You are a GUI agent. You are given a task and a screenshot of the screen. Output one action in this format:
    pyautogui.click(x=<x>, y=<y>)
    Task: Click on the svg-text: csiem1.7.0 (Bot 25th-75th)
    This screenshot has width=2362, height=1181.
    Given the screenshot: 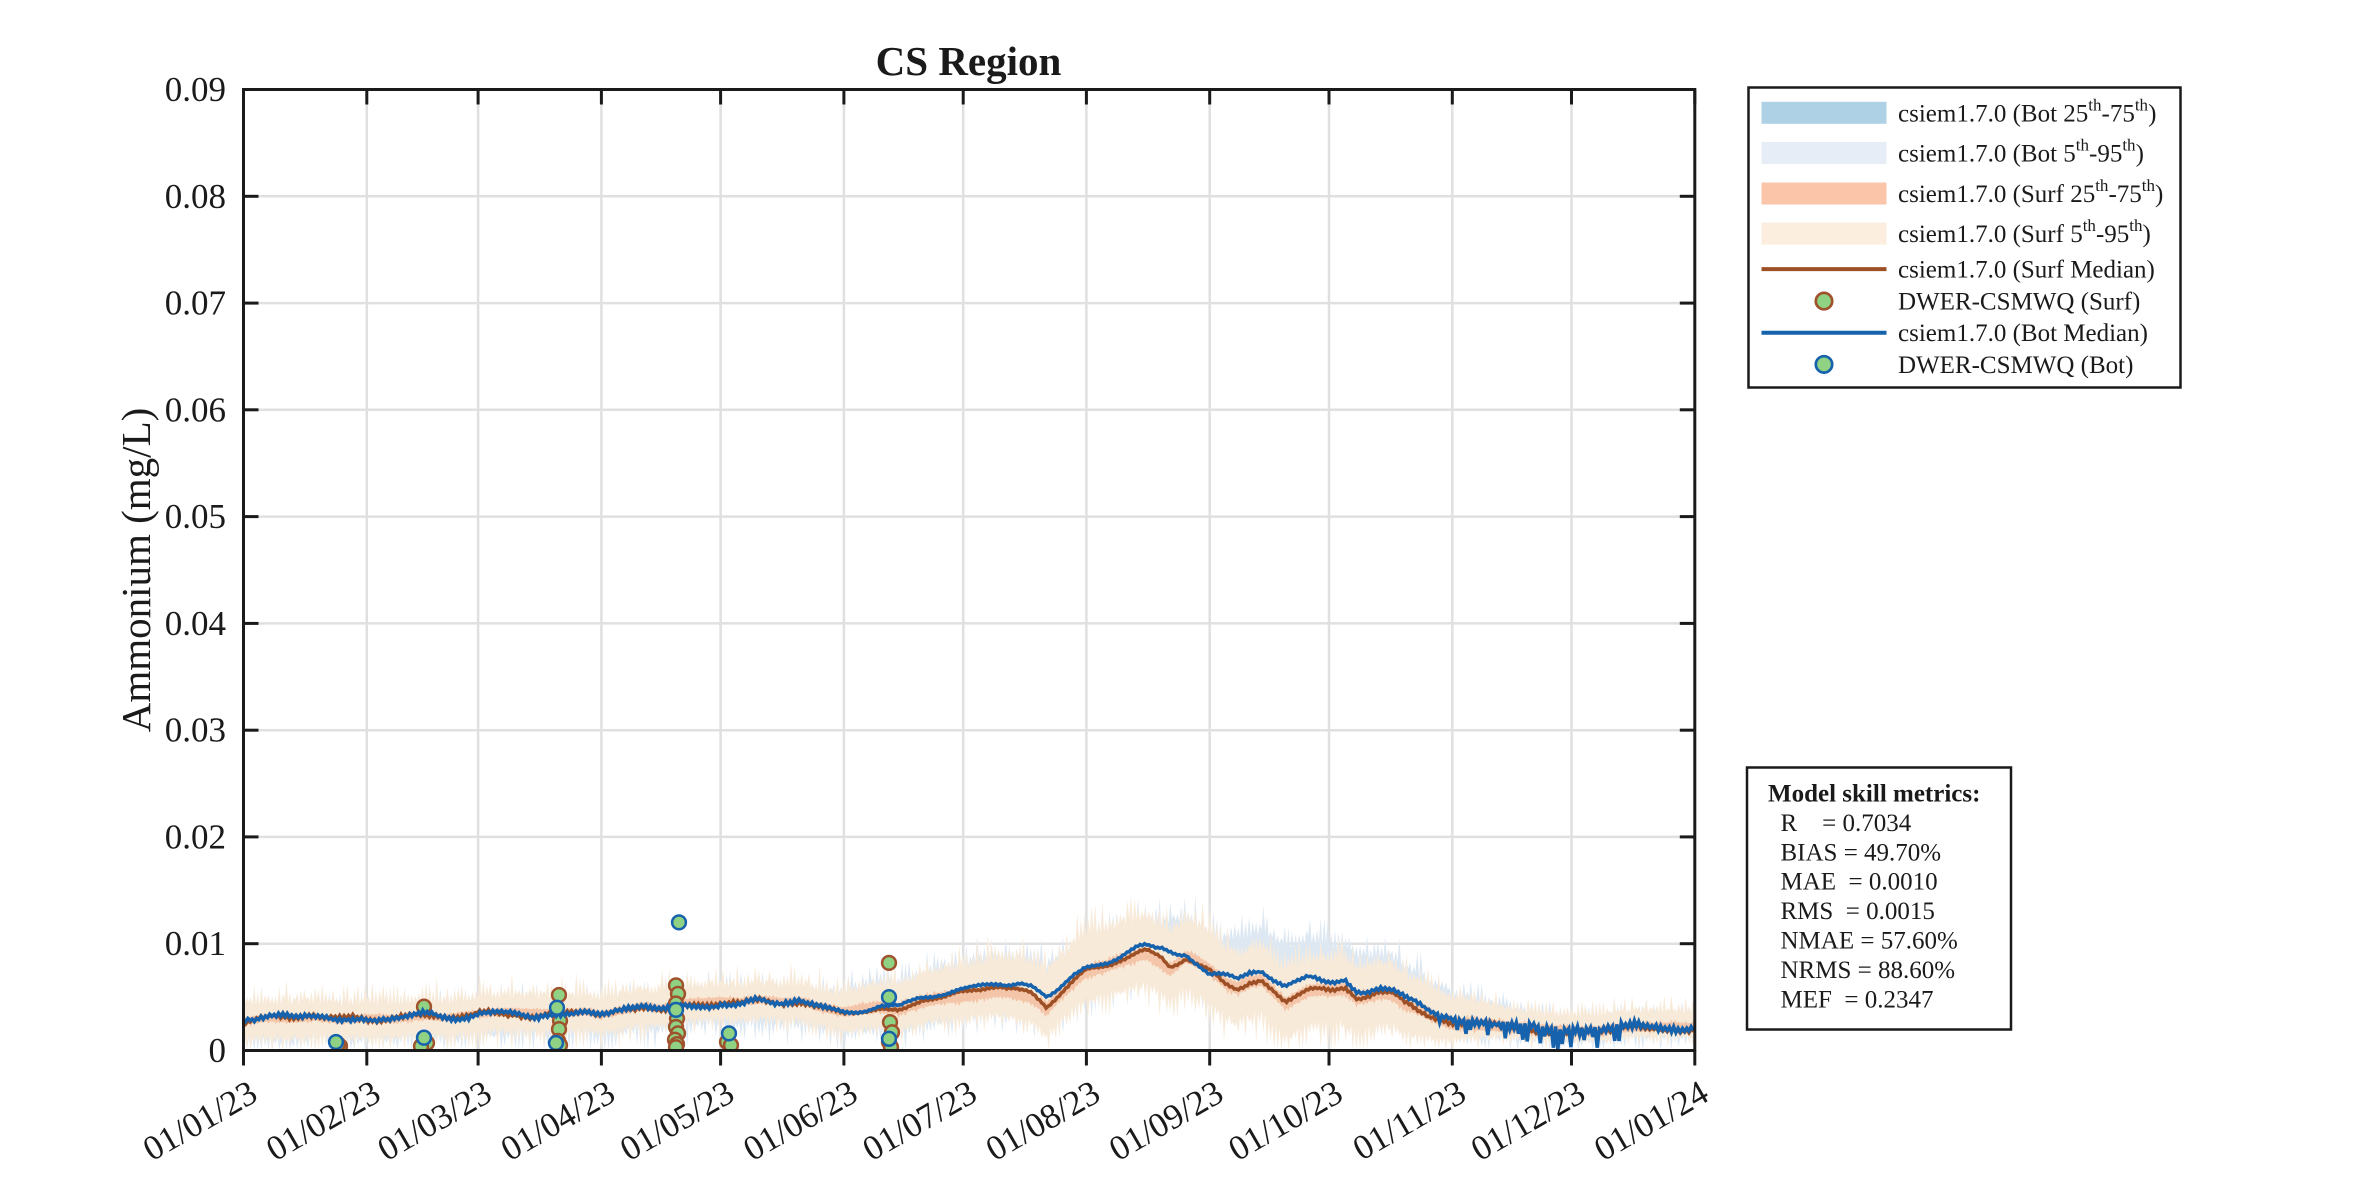 What is the action you would take?
    pyautogui.click(x=2027, y=111)
    